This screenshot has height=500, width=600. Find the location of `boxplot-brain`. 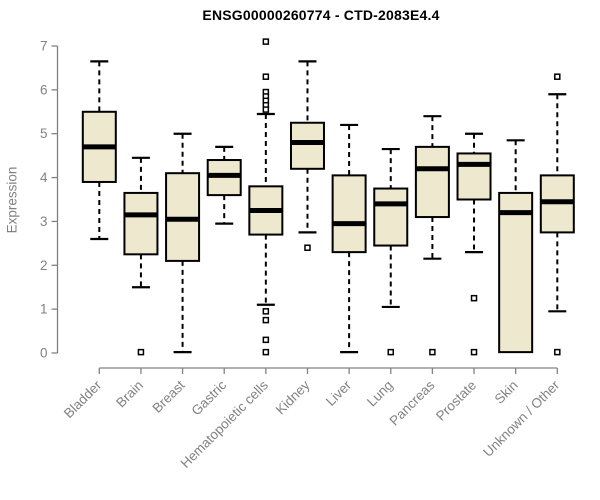

boxplot-brain is located at coordinates (141, 256).